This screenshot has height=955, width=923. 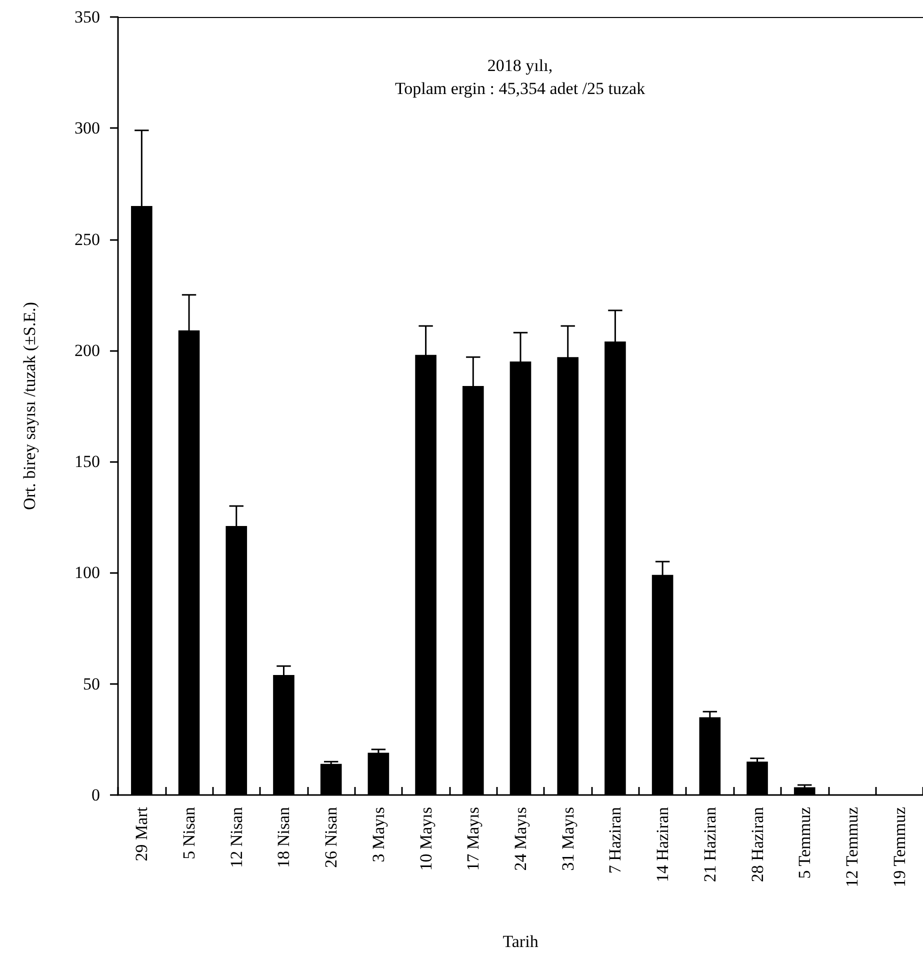 I want to click on x-tick-label: 12 Temmuz, so click(x=852, y=847).